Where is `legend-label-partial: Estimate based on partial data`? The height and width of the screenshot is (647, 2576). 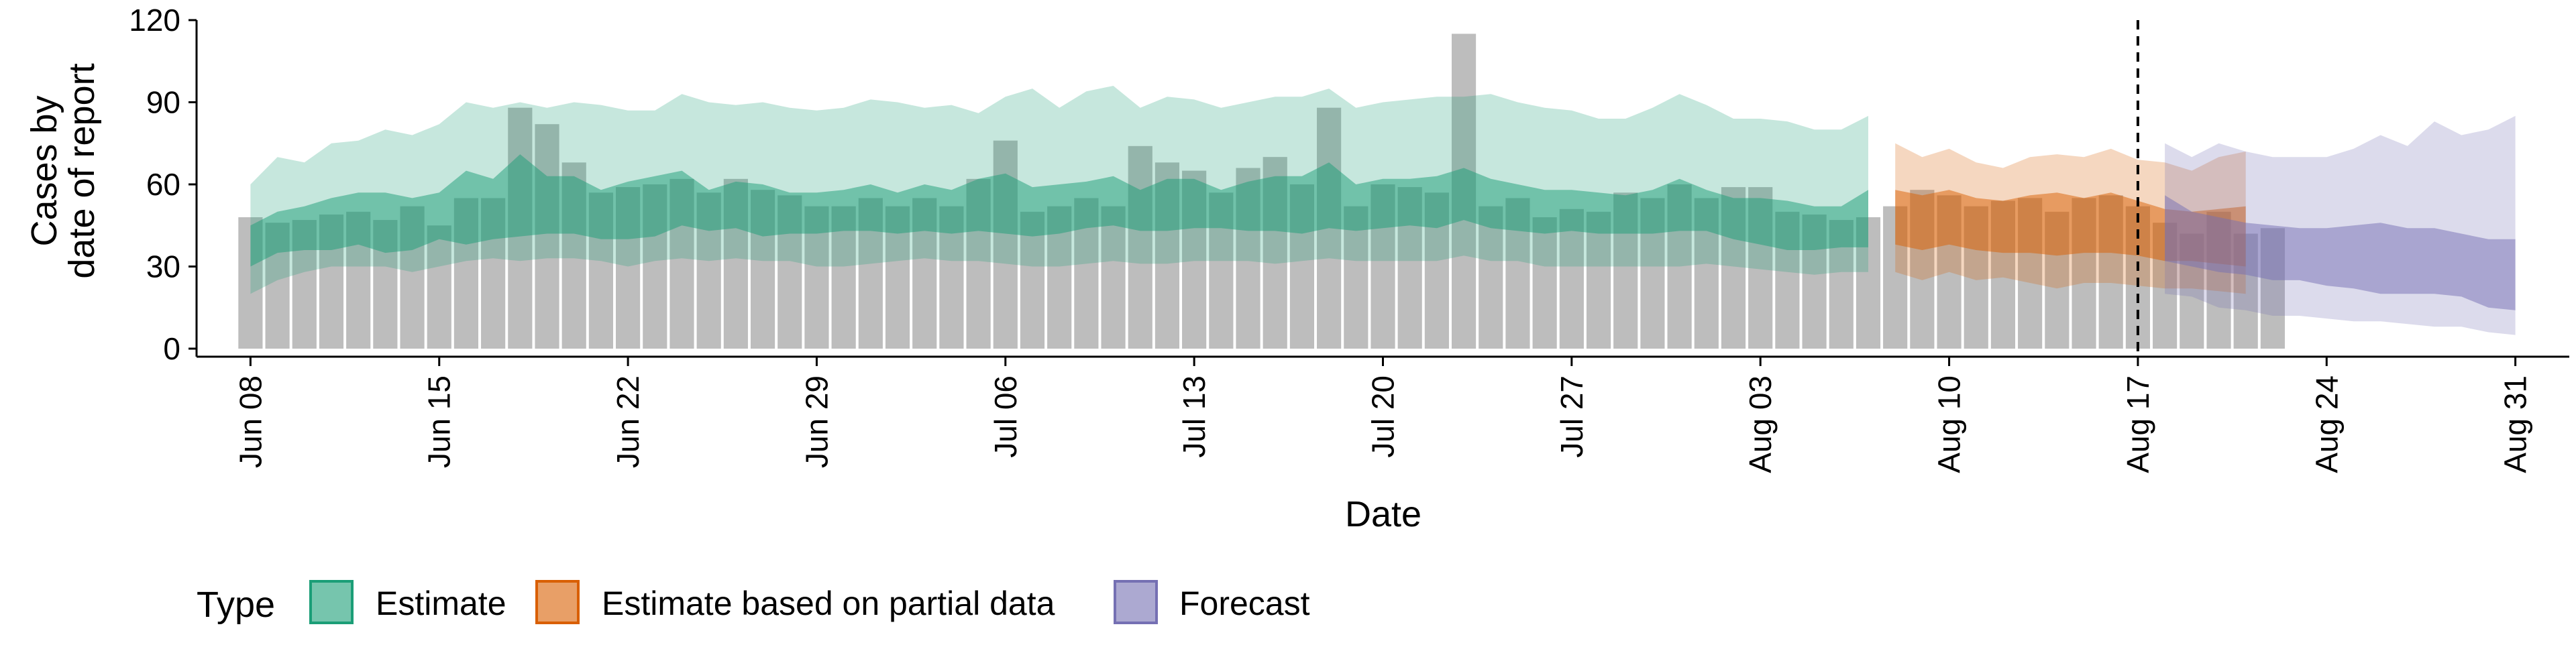
legend-label-partial: Estimate based on partial data is located at coordinates (828, 603).